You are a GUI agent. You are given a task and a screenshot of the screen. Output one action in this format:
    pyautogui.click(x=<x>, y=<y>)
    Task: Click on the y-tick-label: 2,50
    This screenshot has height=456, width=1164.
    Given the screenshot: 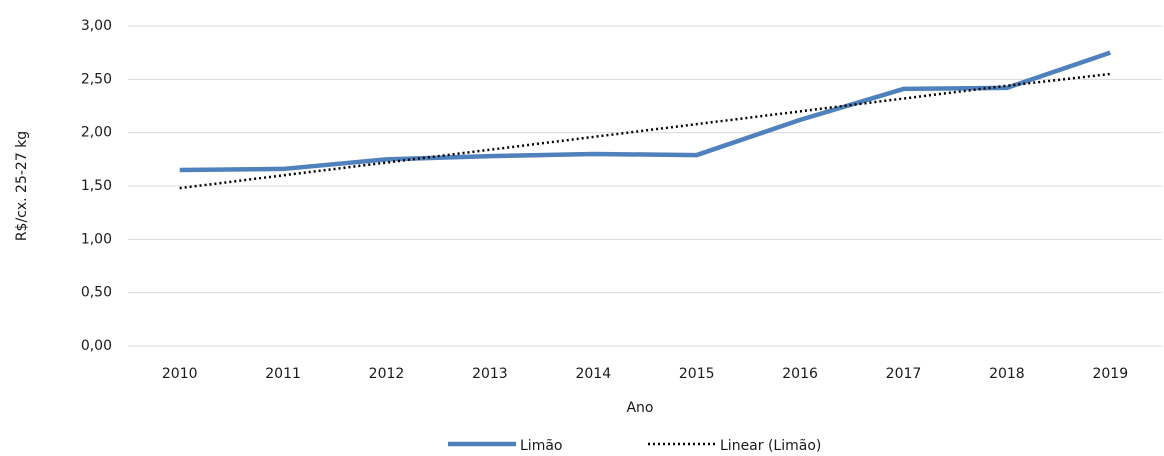 What is the action you would take?
    pyautogui.click(x=96, y=79)
    